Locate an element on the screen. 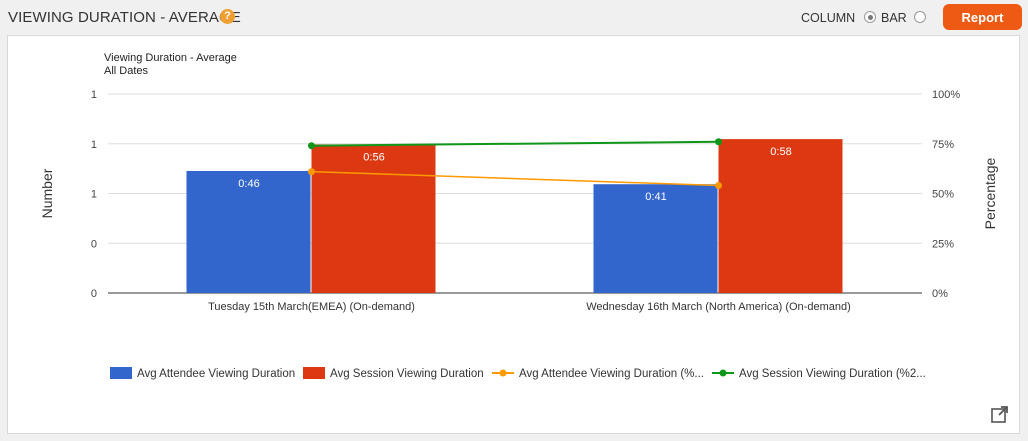 The width and height of the screenshot is (1028, 441). bar-option-label: BAR is located at coordinates (894, 18).